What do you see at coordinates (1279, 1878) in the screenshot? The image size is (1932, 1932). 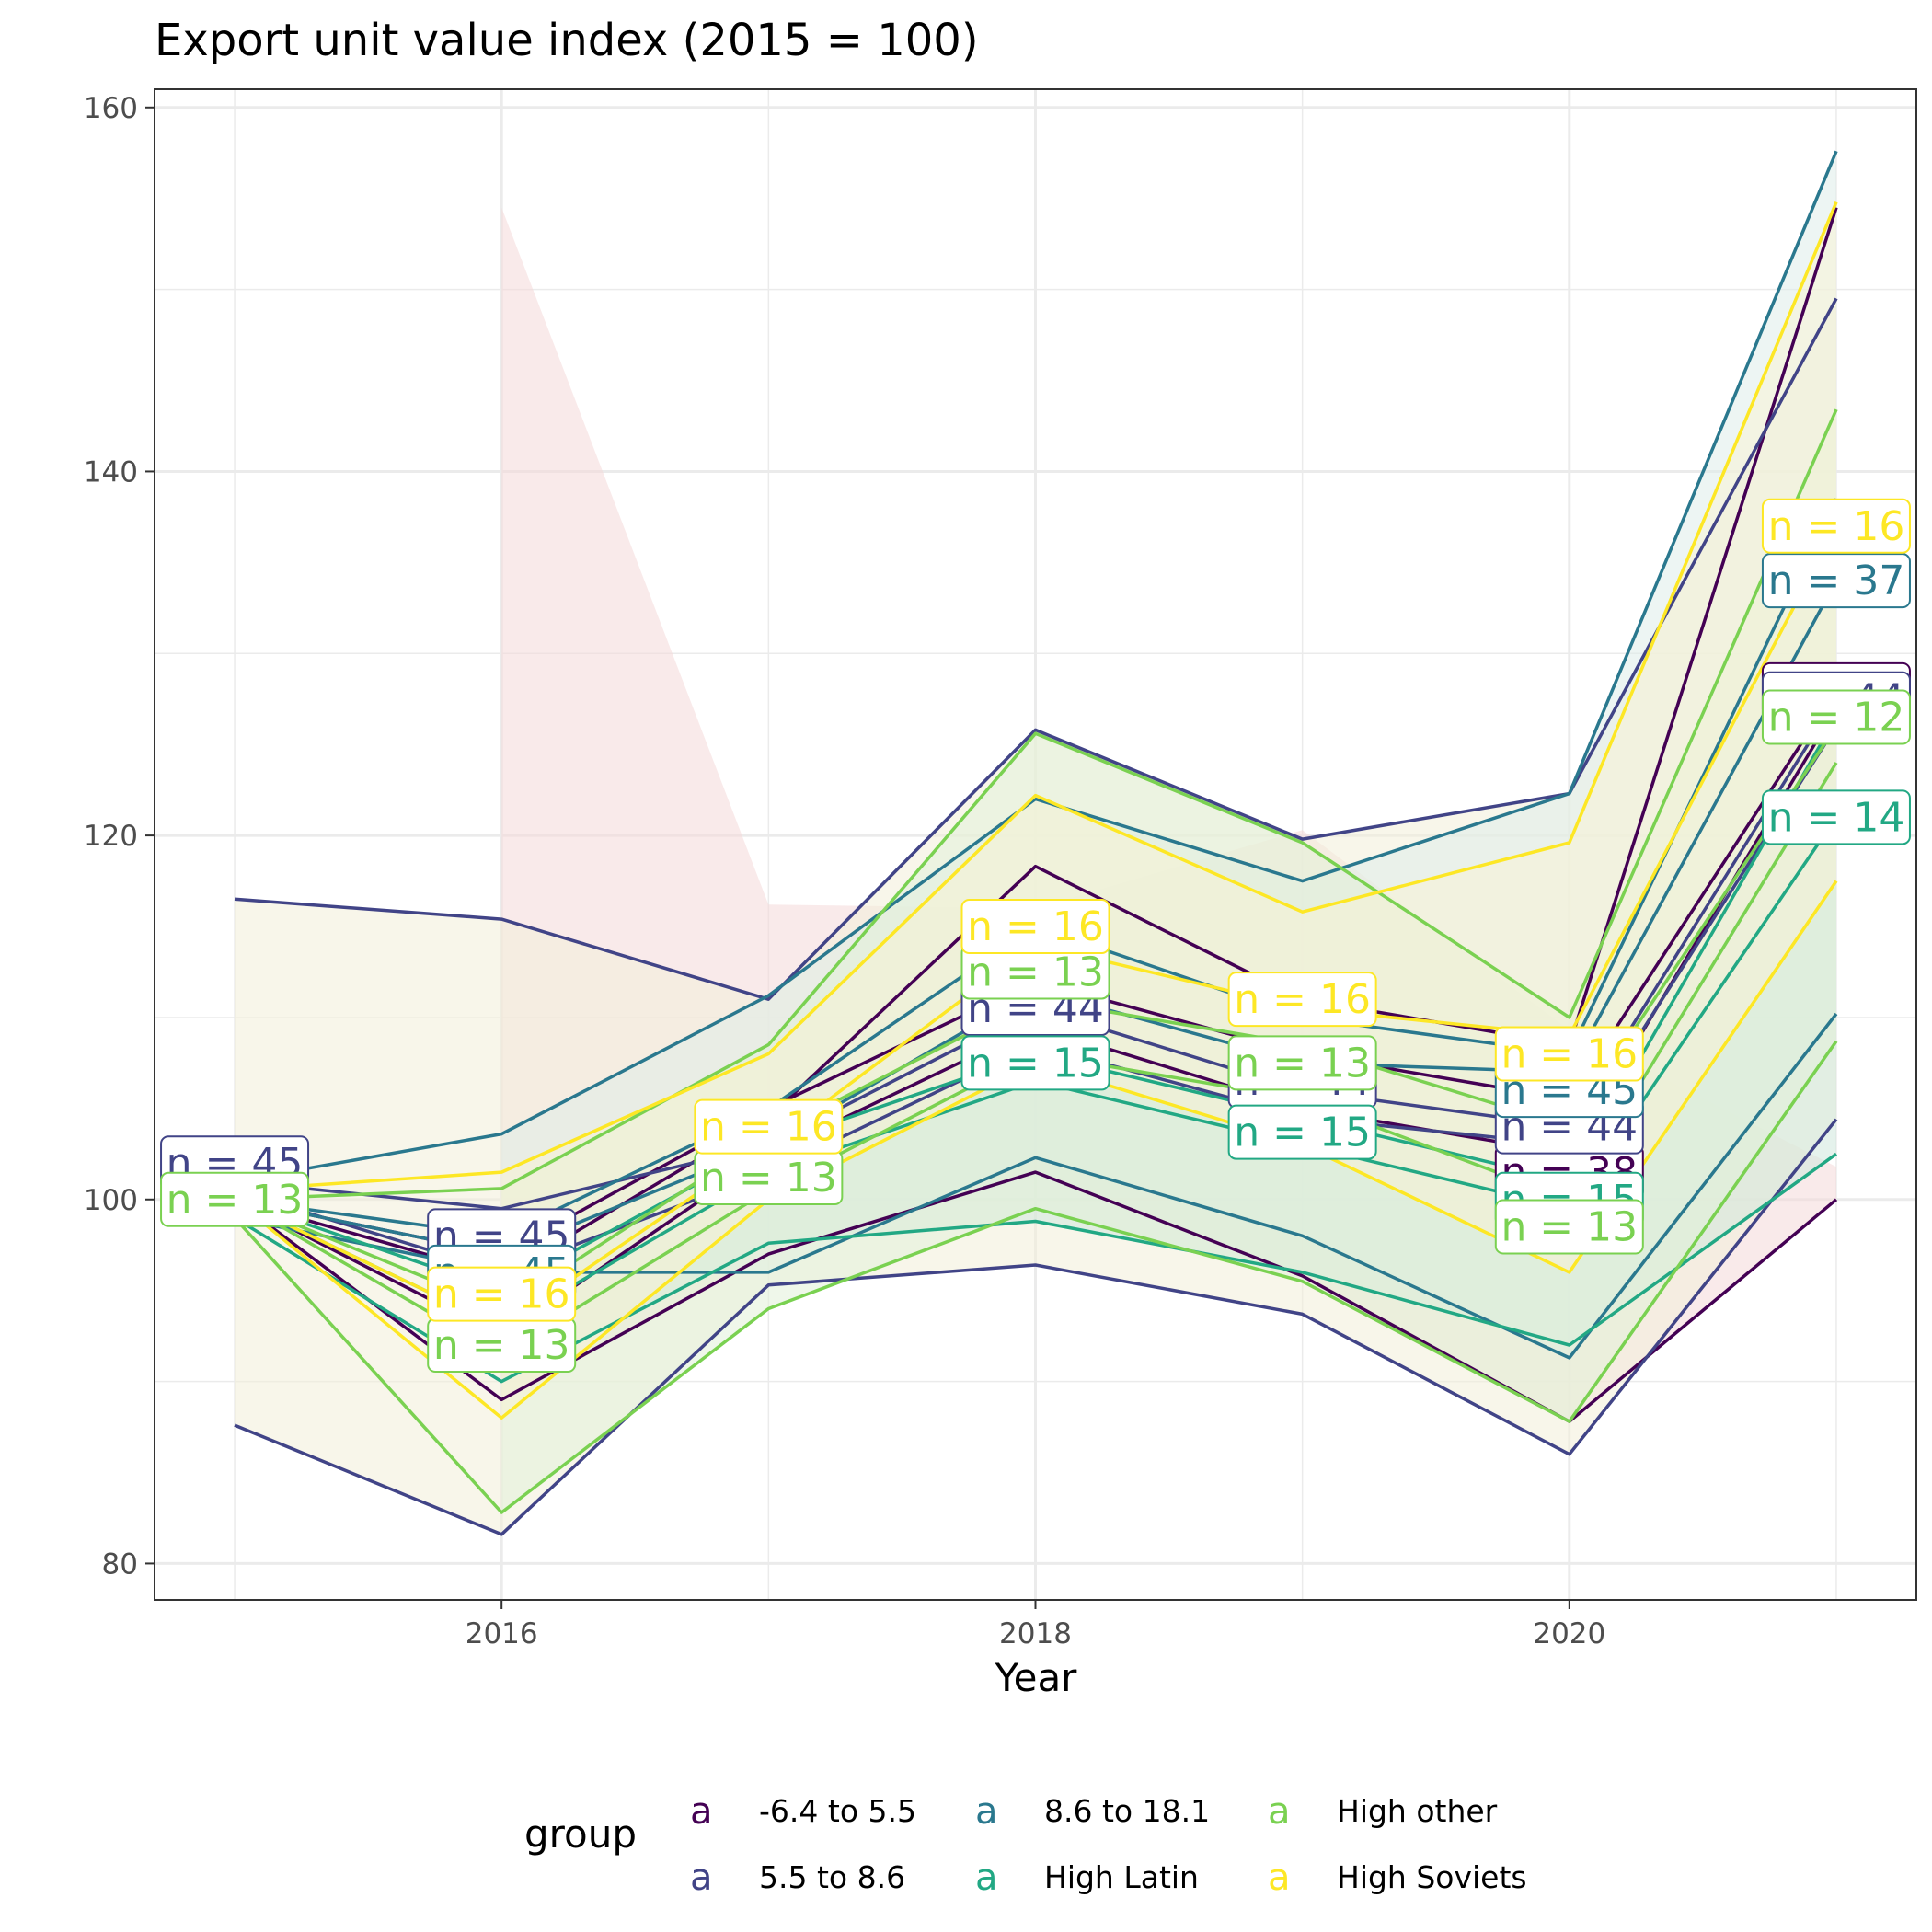 I see `legend-key-High-Soviets: a` at bounding box center [1279, 1878].